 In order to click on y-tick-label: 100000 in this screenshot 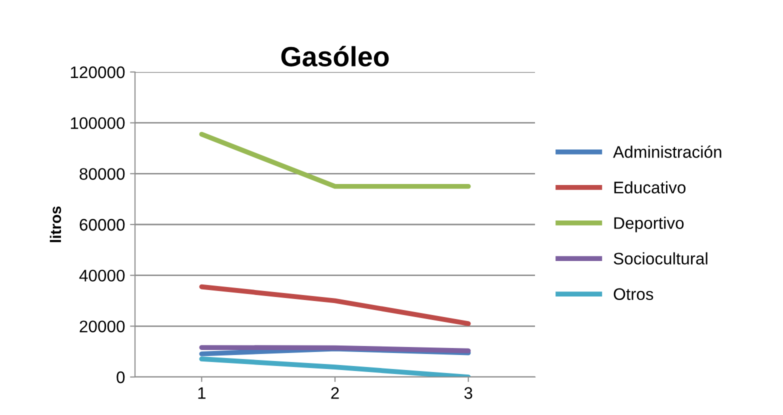, I will do `click(97, 123)`.